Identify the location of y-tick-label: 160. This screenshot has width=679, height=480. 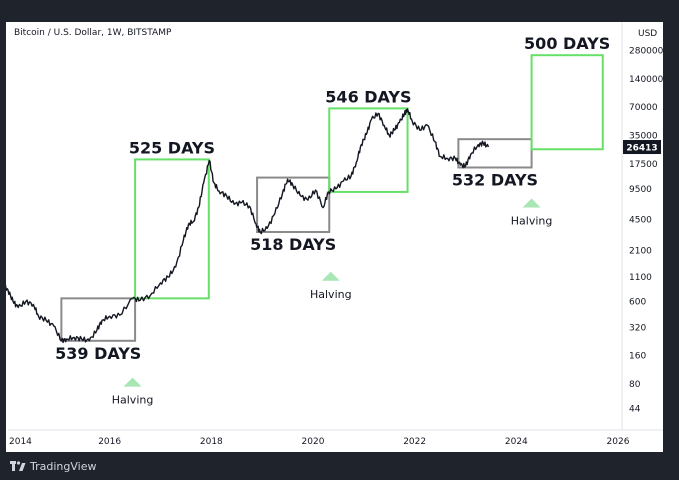
(637, 357).